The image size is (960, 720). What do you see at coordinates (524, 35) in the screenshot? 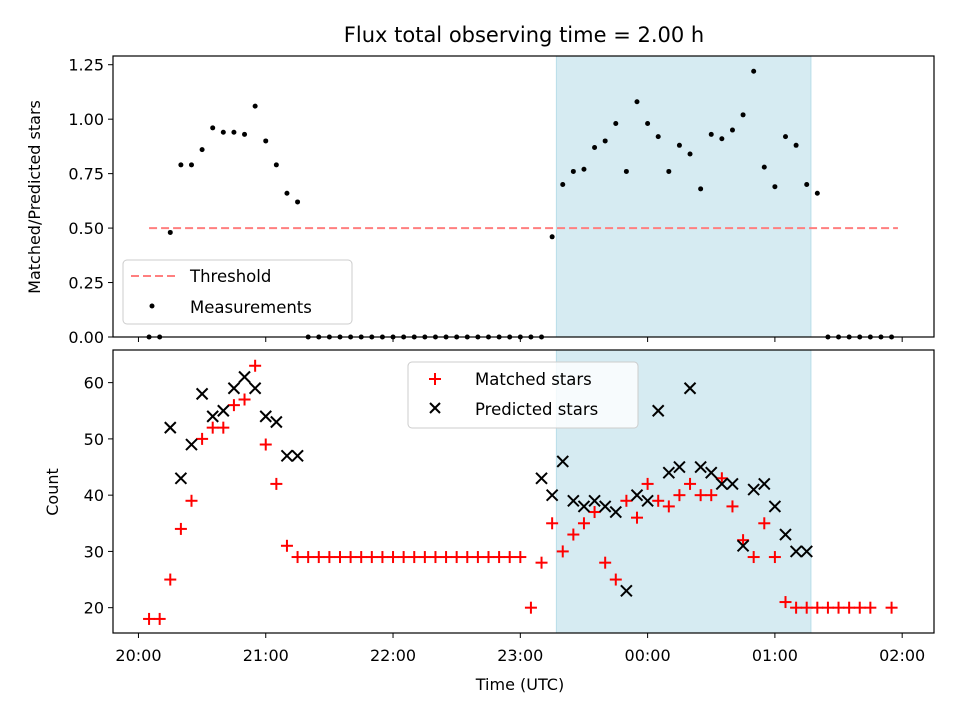
I see `chart-title: Flux total observing time = 2.00 h` at bounding box center [524, 35].